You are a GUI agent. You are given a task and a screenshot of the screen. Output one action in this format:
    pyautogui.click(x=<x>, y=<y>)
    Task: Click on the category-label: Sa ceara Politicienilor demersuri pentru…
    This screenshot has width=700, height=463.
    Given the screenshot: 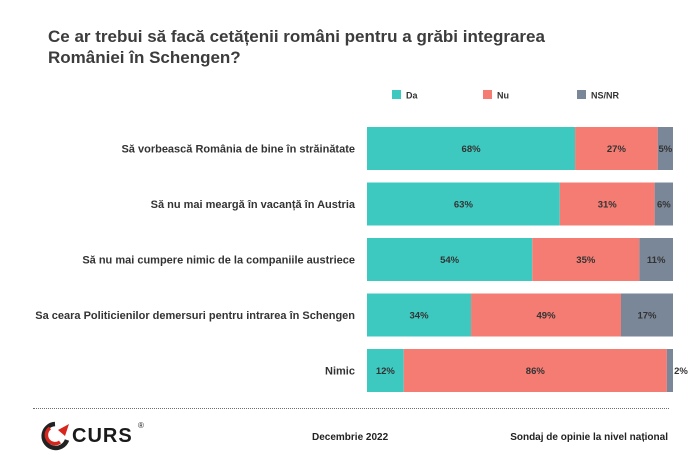 What is the action you would take?
    pyautogui.click(x=195, y=316)
    